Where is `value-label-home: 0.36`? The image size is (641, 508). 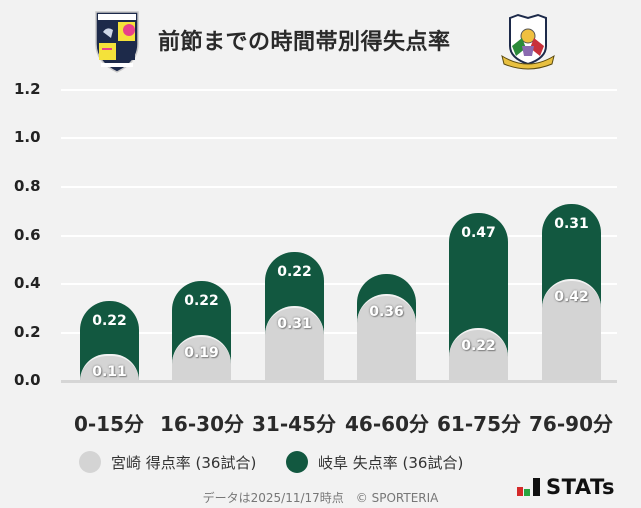
value-label-home: 0.36 is located at coordinates (386, 311).